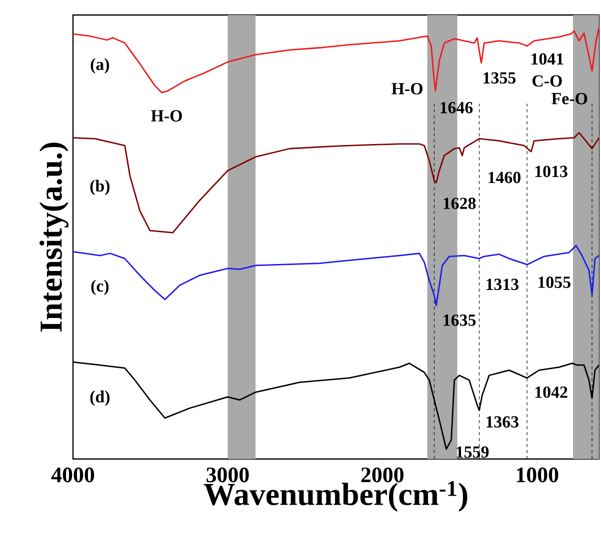 The width and height of the screenshot is (601, 533). What do you see at coordinates (227, 475) in the screenshot?
I see `x-tick-label: 3000` at bounding box center [227, 475].